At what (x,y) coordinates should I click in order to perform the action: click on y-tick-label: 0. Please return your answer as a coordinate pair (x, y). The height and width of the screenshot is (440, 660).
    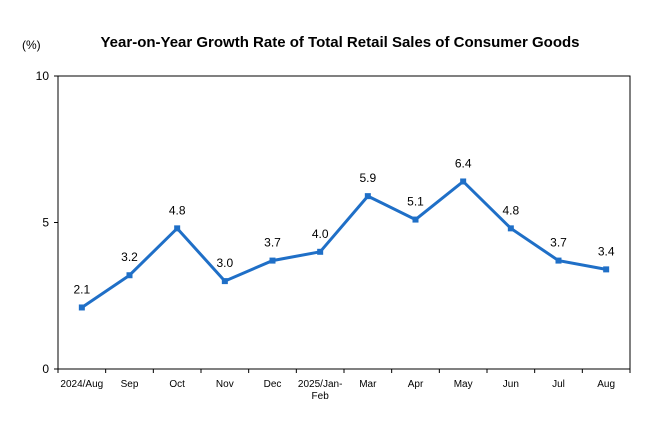
    Looking at the image, I should click on (45, 369).